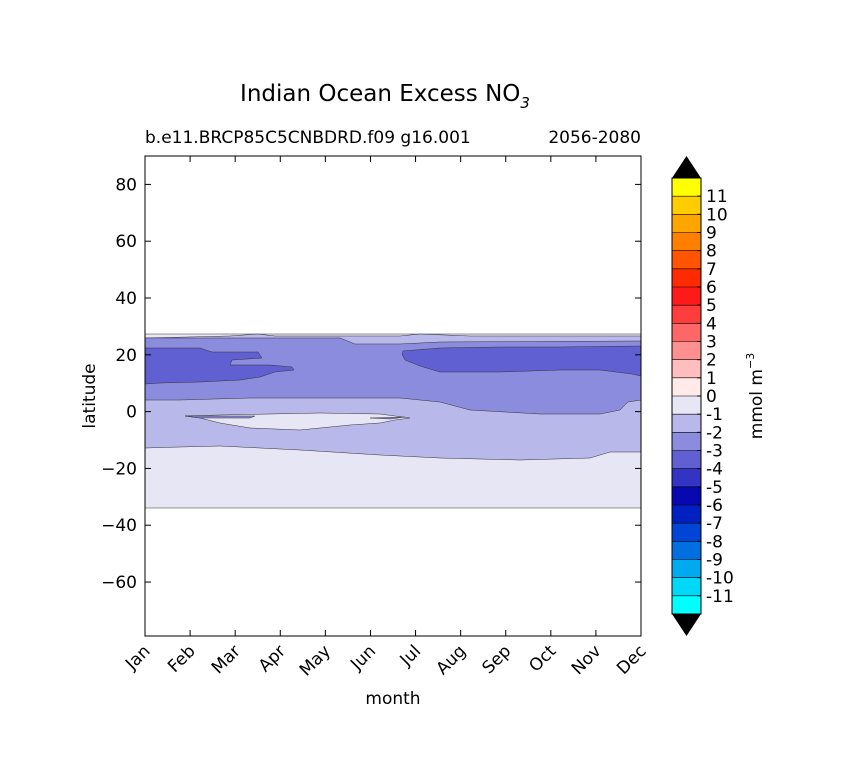 The image size is (845, 783). What do you see at coordinates (308, 138) in the screenshot?
I see `chart-subtitle-left: b.e11.BRCP85C5CNBDRD.f09 g16.001` at bounding box center [308, 138].